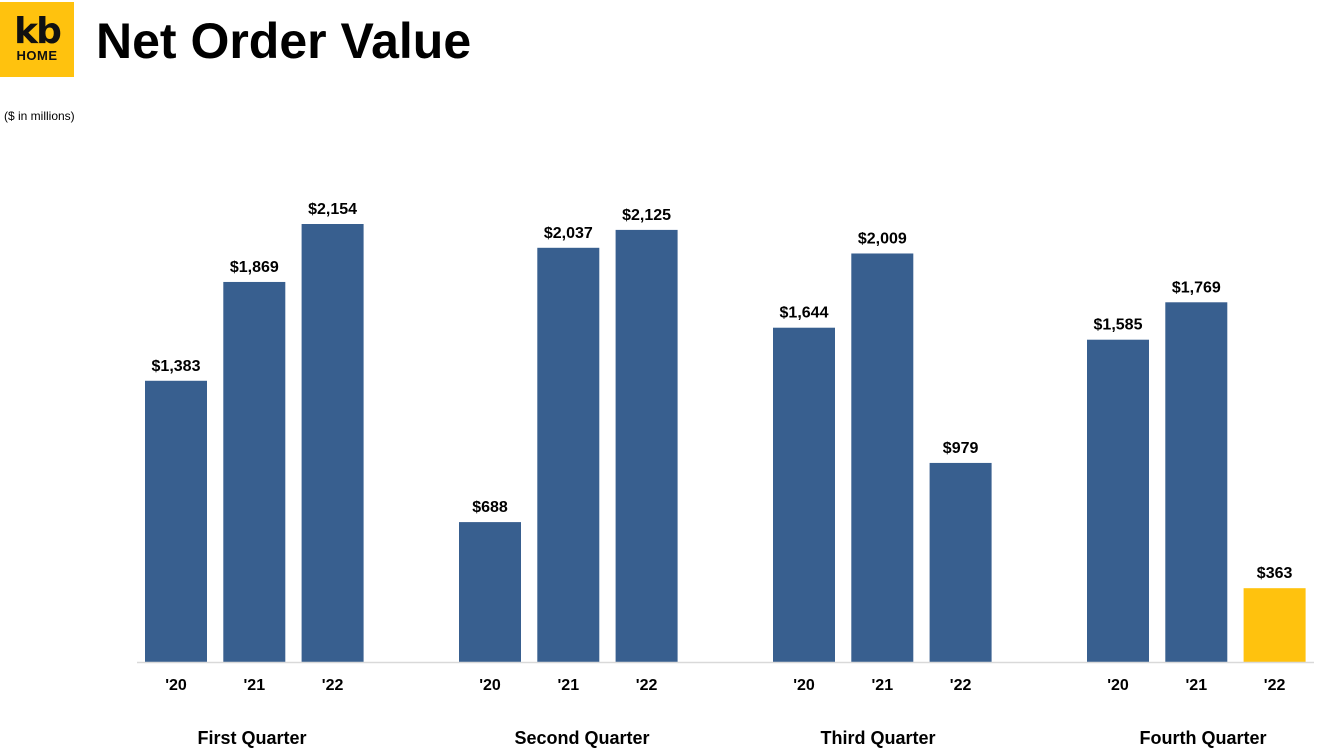  I want to click on kb-home-logo: kb HOME, so click(37, 39).